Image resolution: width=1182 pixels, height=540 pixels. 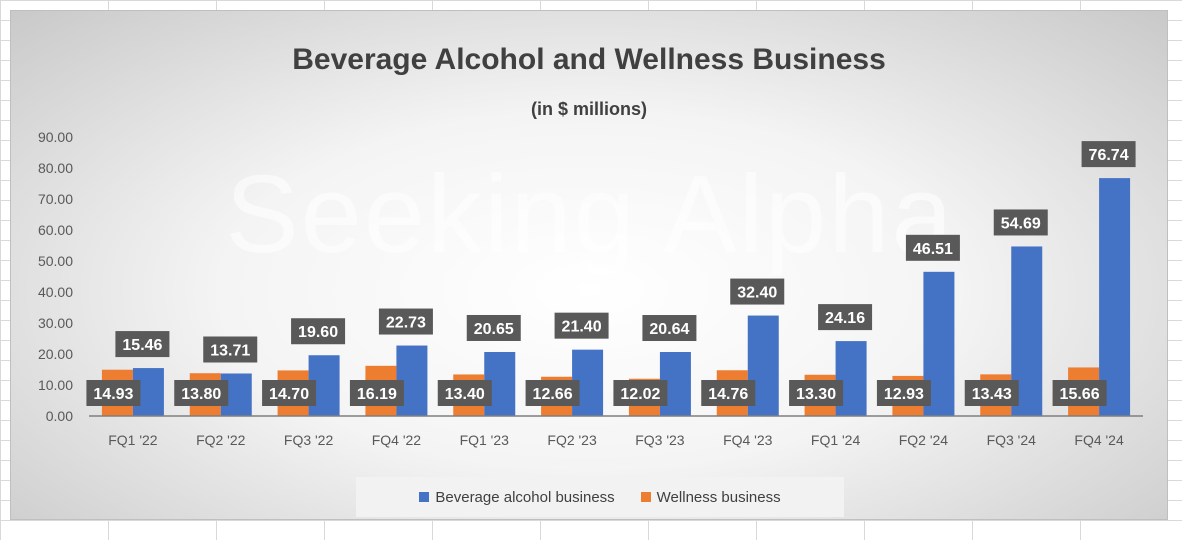 I want to click on x-tick-label: FQ3 '24, so click(x=1012, y=440).